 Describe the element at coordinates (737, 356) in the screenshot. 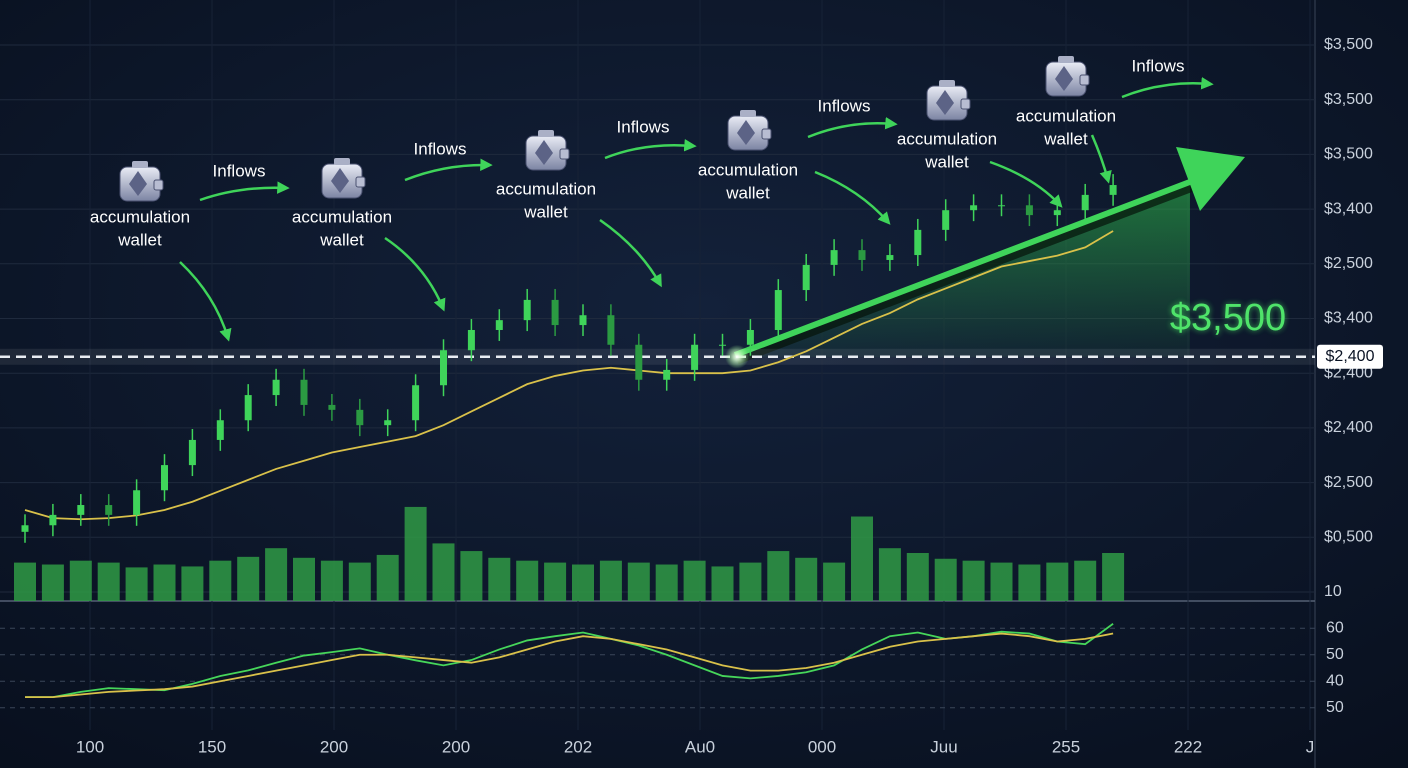

I see `price-glow` at that location.